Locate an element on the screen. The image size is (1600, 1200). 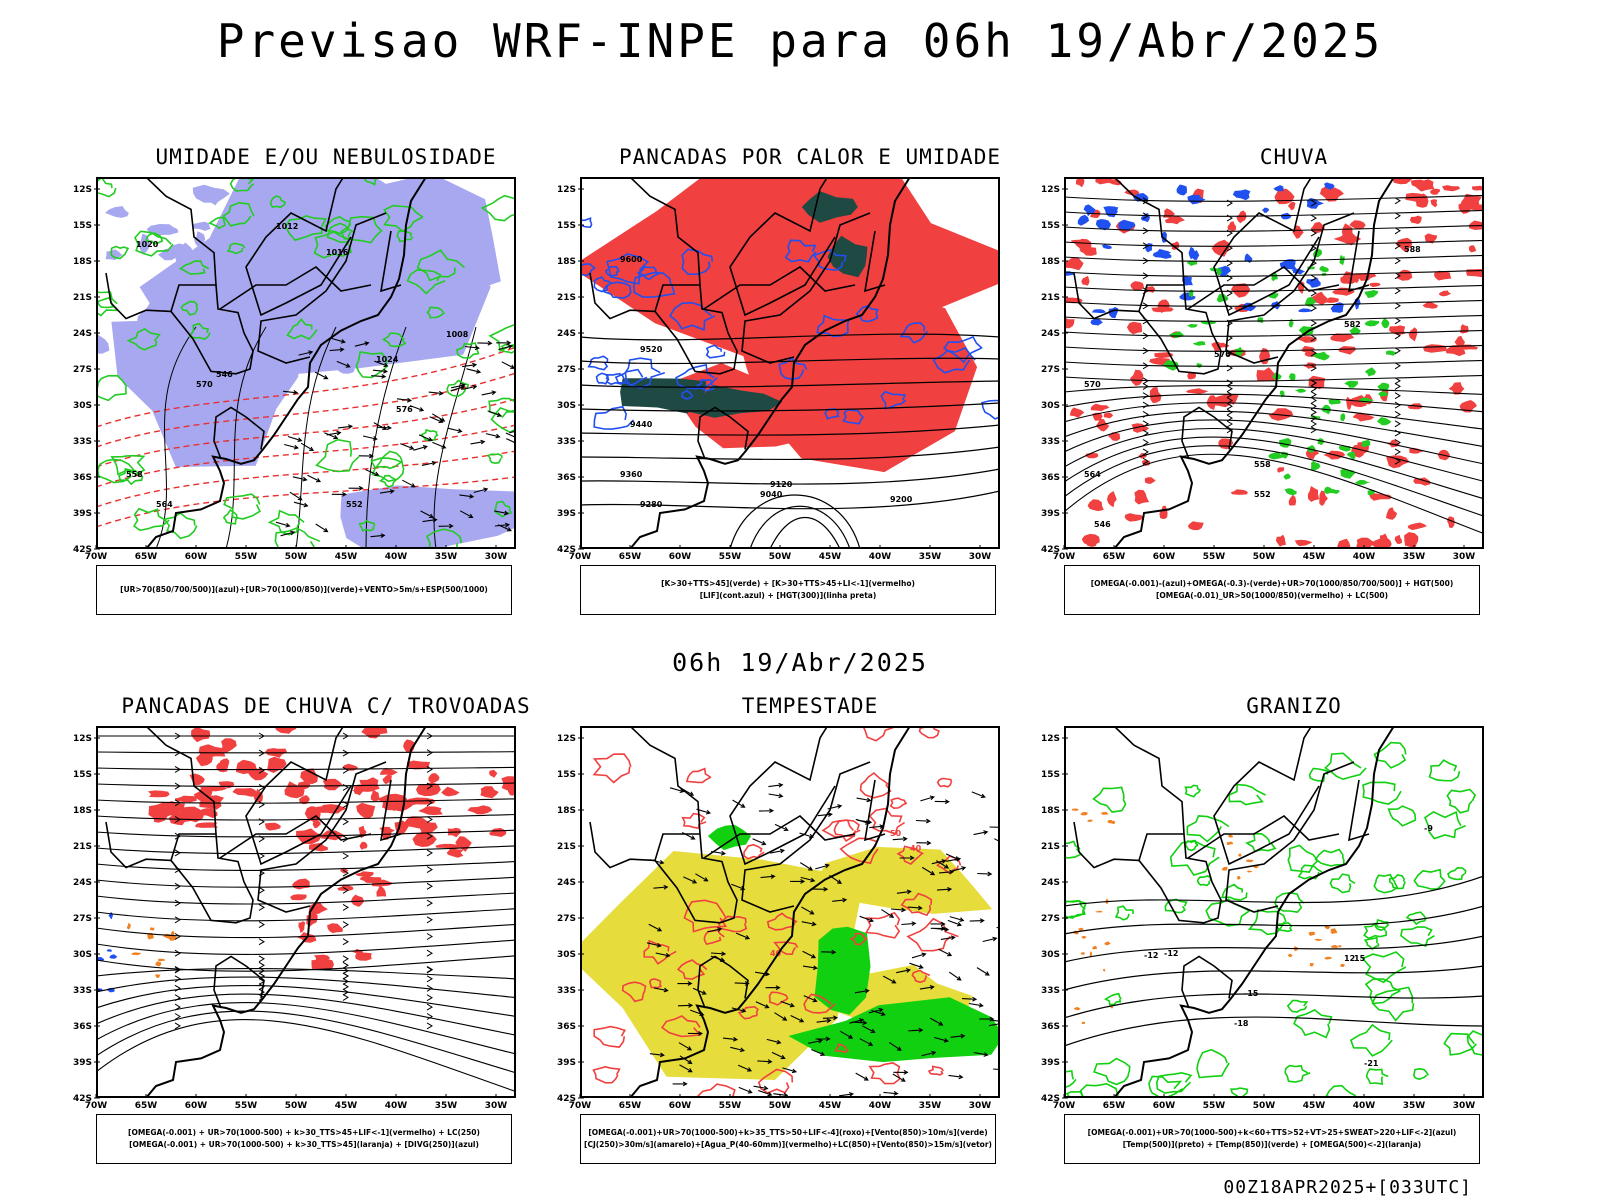
lat-tick-label: 39S is located at coordinates (566, 514).